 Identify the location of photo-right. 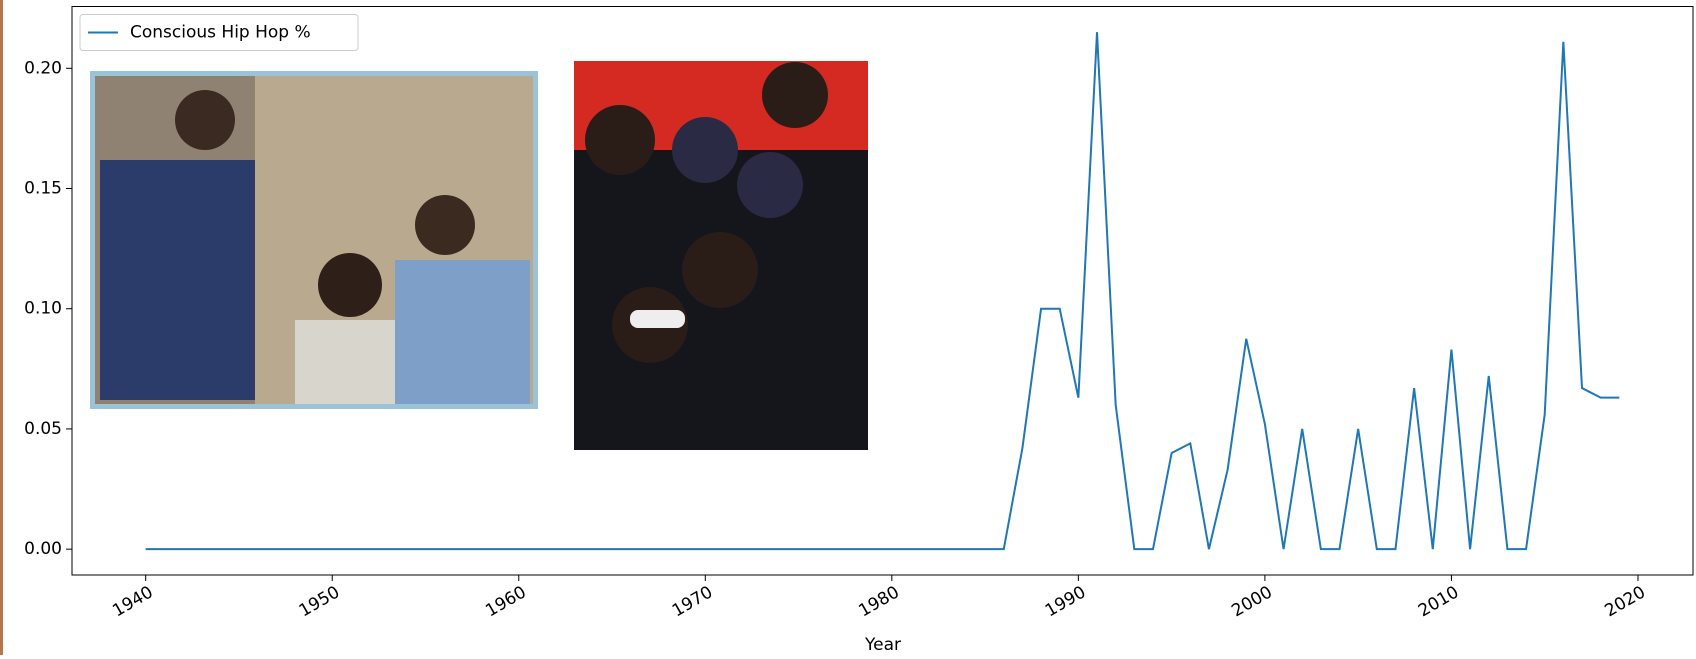
(721, 255).